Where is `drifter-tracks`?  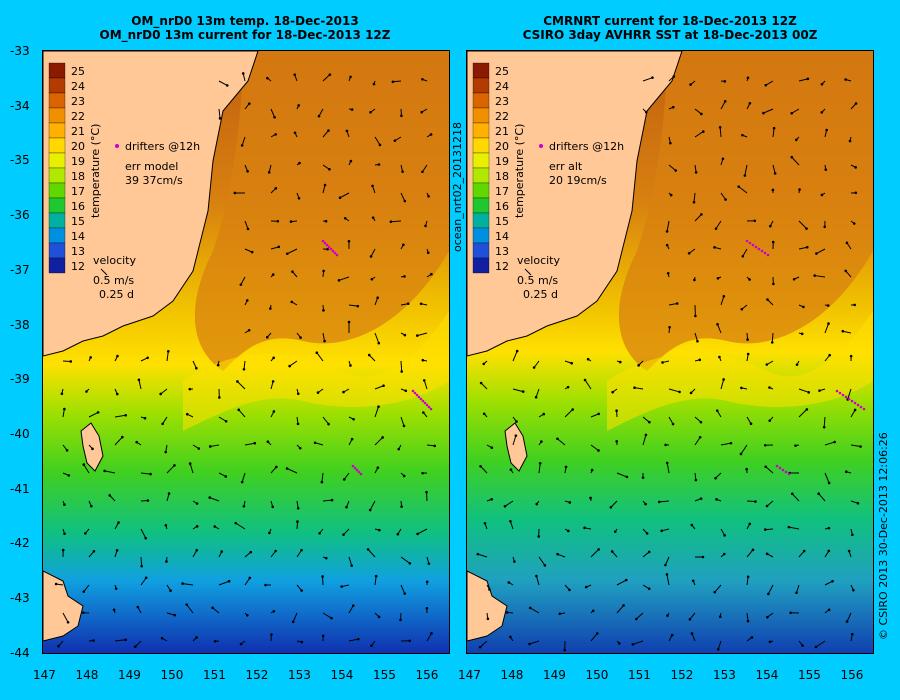 drifter-tracks is located at coordinates (805, 357).